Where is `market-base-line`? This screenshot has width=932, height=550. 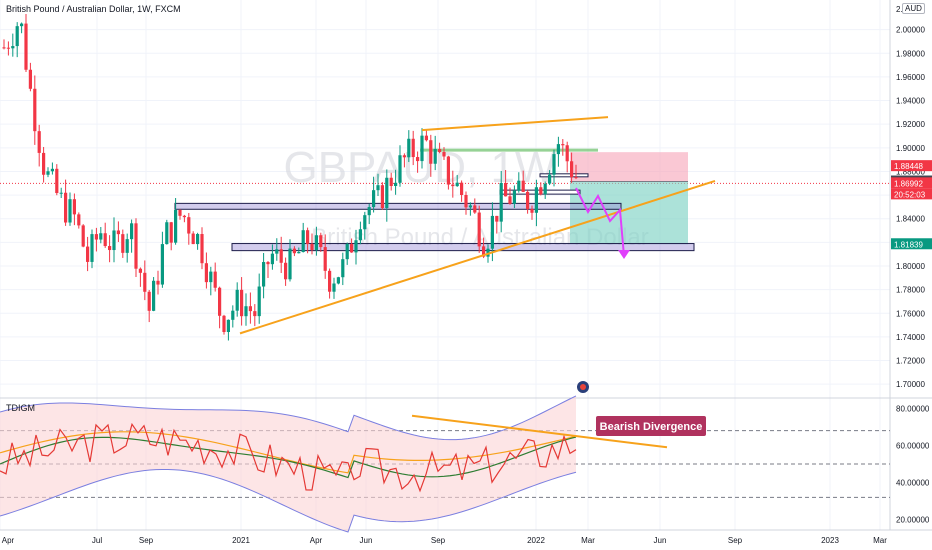 market-base-line is located at coordinates (288, 452).